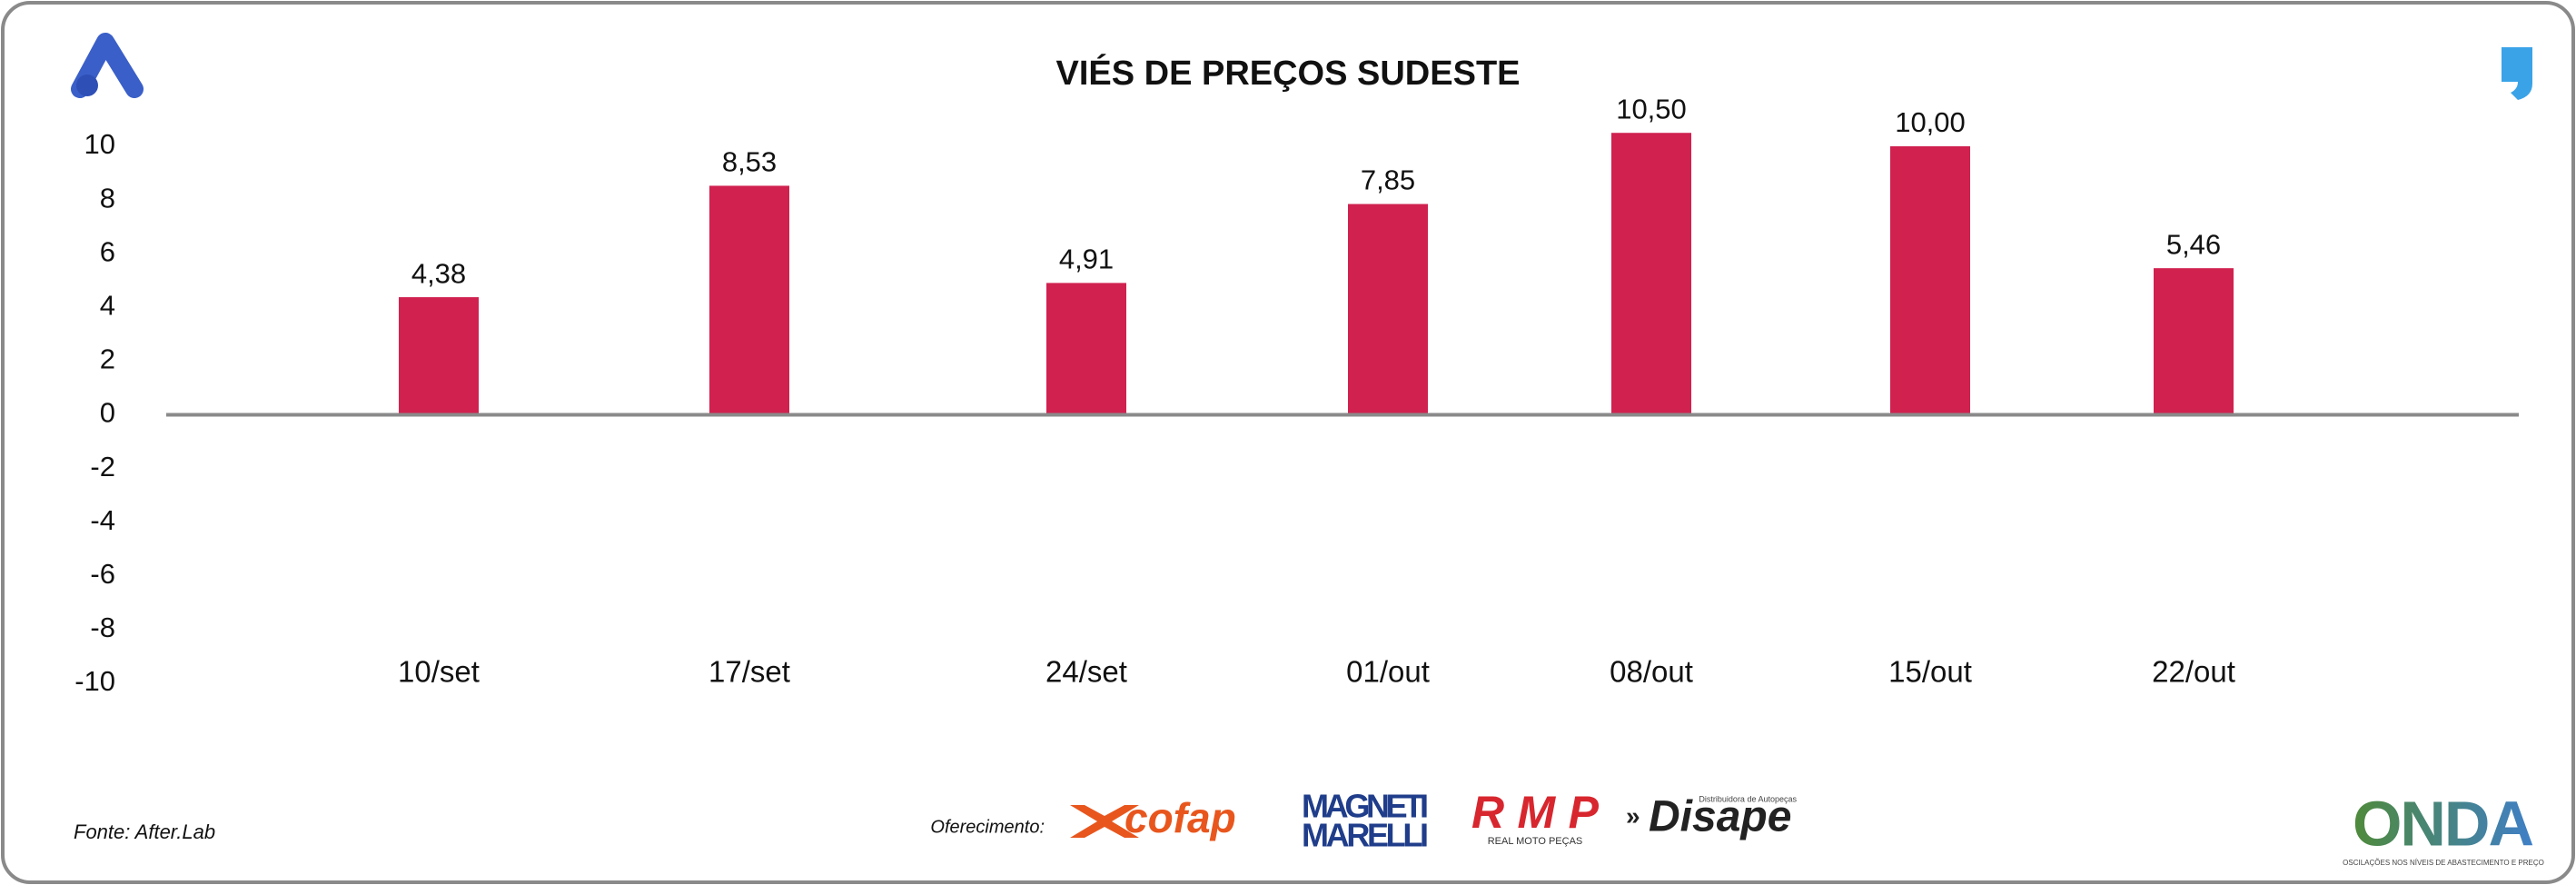 This screenshot has width=2576, height=885. Describe the element at coordinates (99, 144) in the screenshot. I see `y-tick-label: 10` at that location.